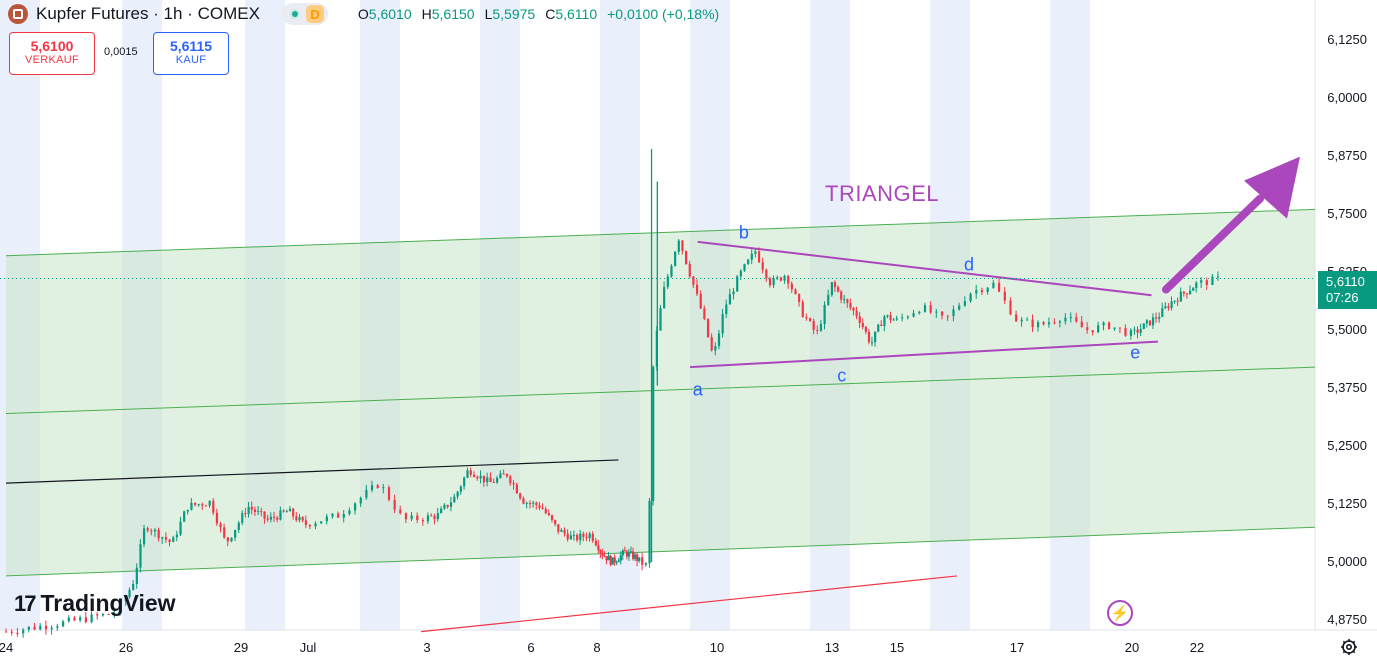 This screenshot has width=1377, height=662. What do you see at coordinates (743, 232) in the screenshot?
I see `wave-label-b: b` at bounding box center [743, 232].